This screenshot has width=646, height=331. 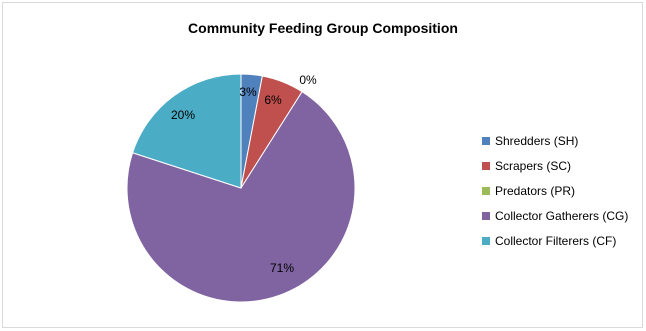 I want to click on slice-data-label: 6%, so click(x=273, y=100).